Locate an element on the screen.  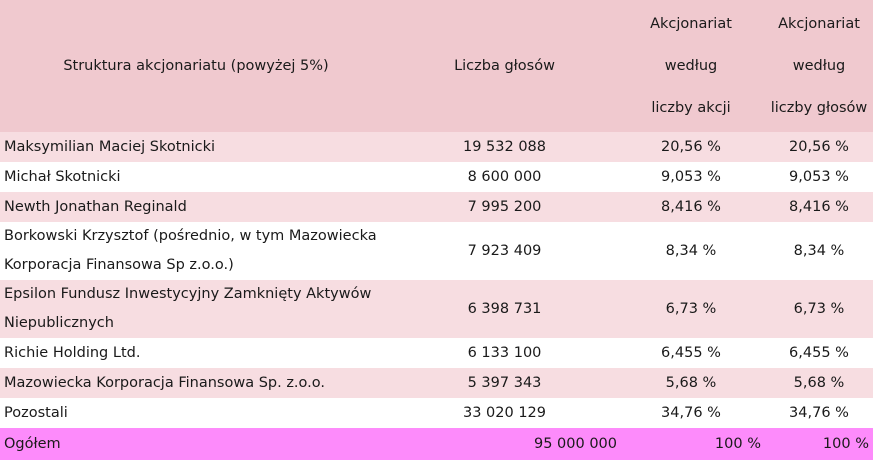
total-label: Ogółem is located at coordinates (32, 443).